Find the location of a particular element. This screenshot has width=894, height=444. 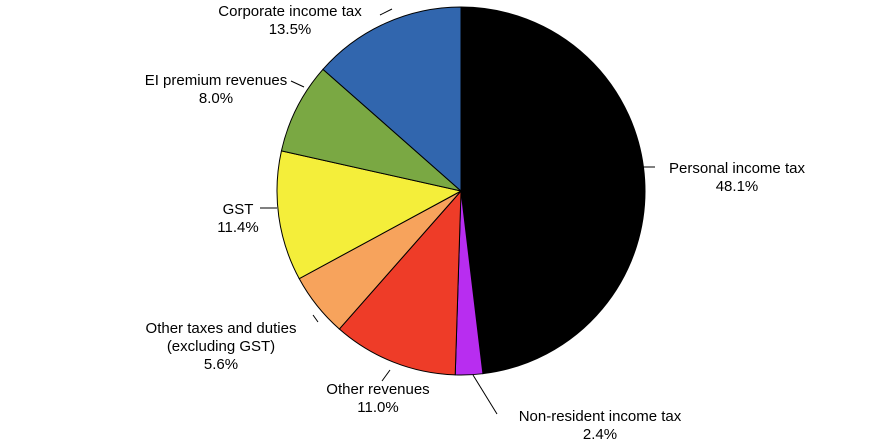

slice-value-label: 5.6% is located at coordinates (221, 364).